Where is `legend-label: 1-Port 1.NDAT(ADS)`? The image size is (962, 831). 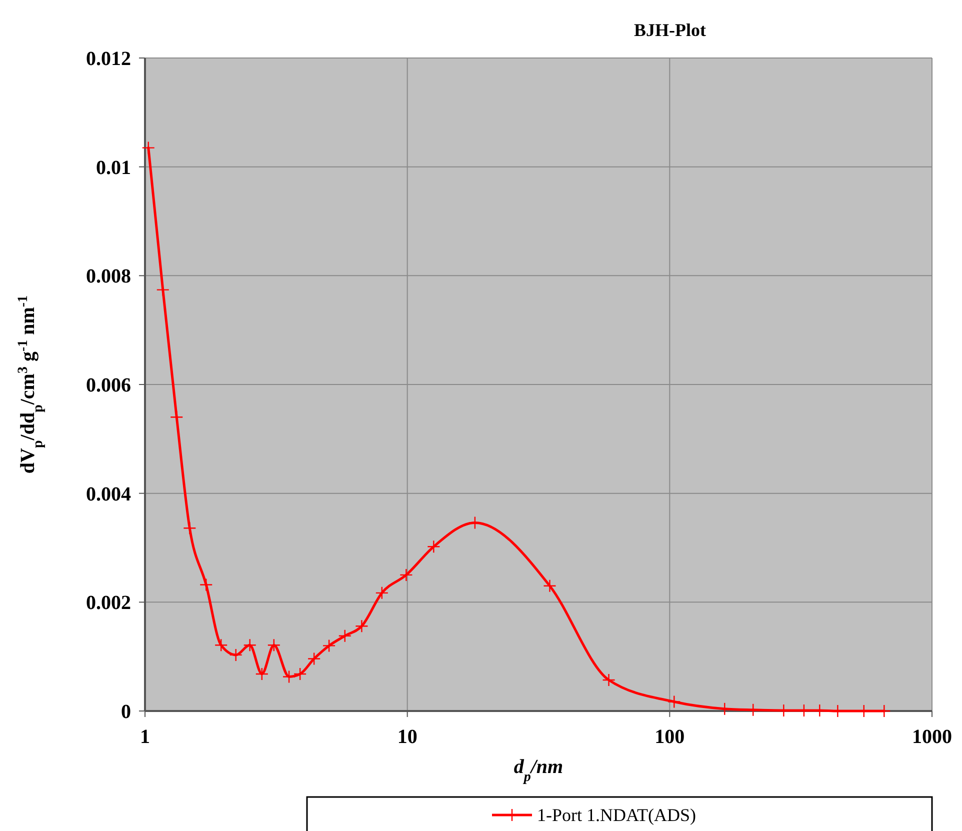
legend-label: 1-Port 1.NDAT(ADS) is located at coordinates (616, 815).